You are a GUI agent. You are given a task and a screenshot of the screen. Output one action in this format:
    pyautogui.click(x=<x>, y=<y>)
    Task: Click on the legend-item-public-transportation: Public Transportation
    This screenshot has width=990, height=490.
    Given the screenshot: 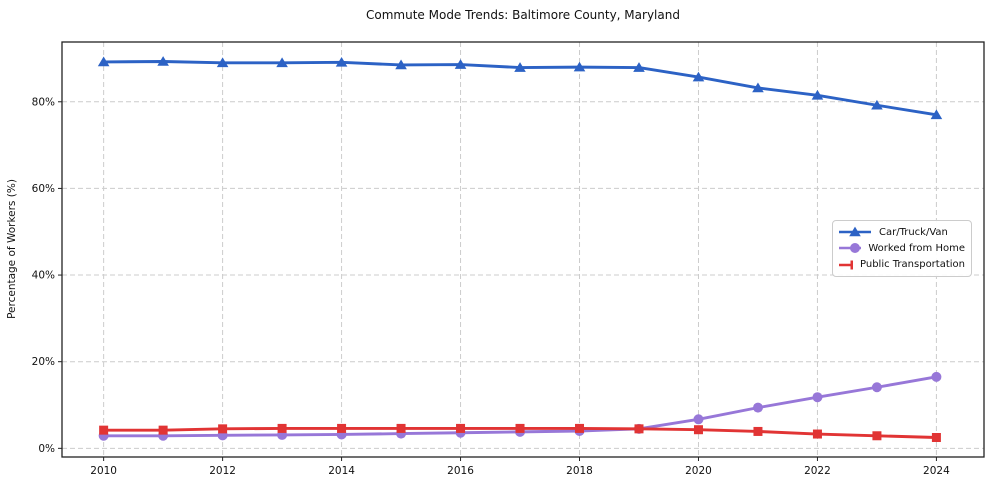 What is the action you would take?
    pyautogui.click(x=901, y=265)
    